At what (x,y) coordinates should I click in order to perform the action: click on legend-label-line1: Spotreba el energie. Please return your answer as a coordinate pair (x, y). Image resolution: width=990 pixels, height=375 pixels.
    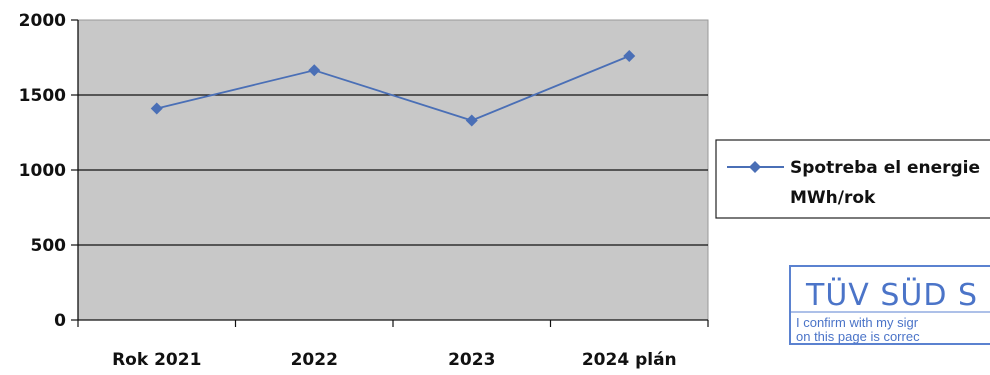
    Looking at the image, I should click on (885, 168).